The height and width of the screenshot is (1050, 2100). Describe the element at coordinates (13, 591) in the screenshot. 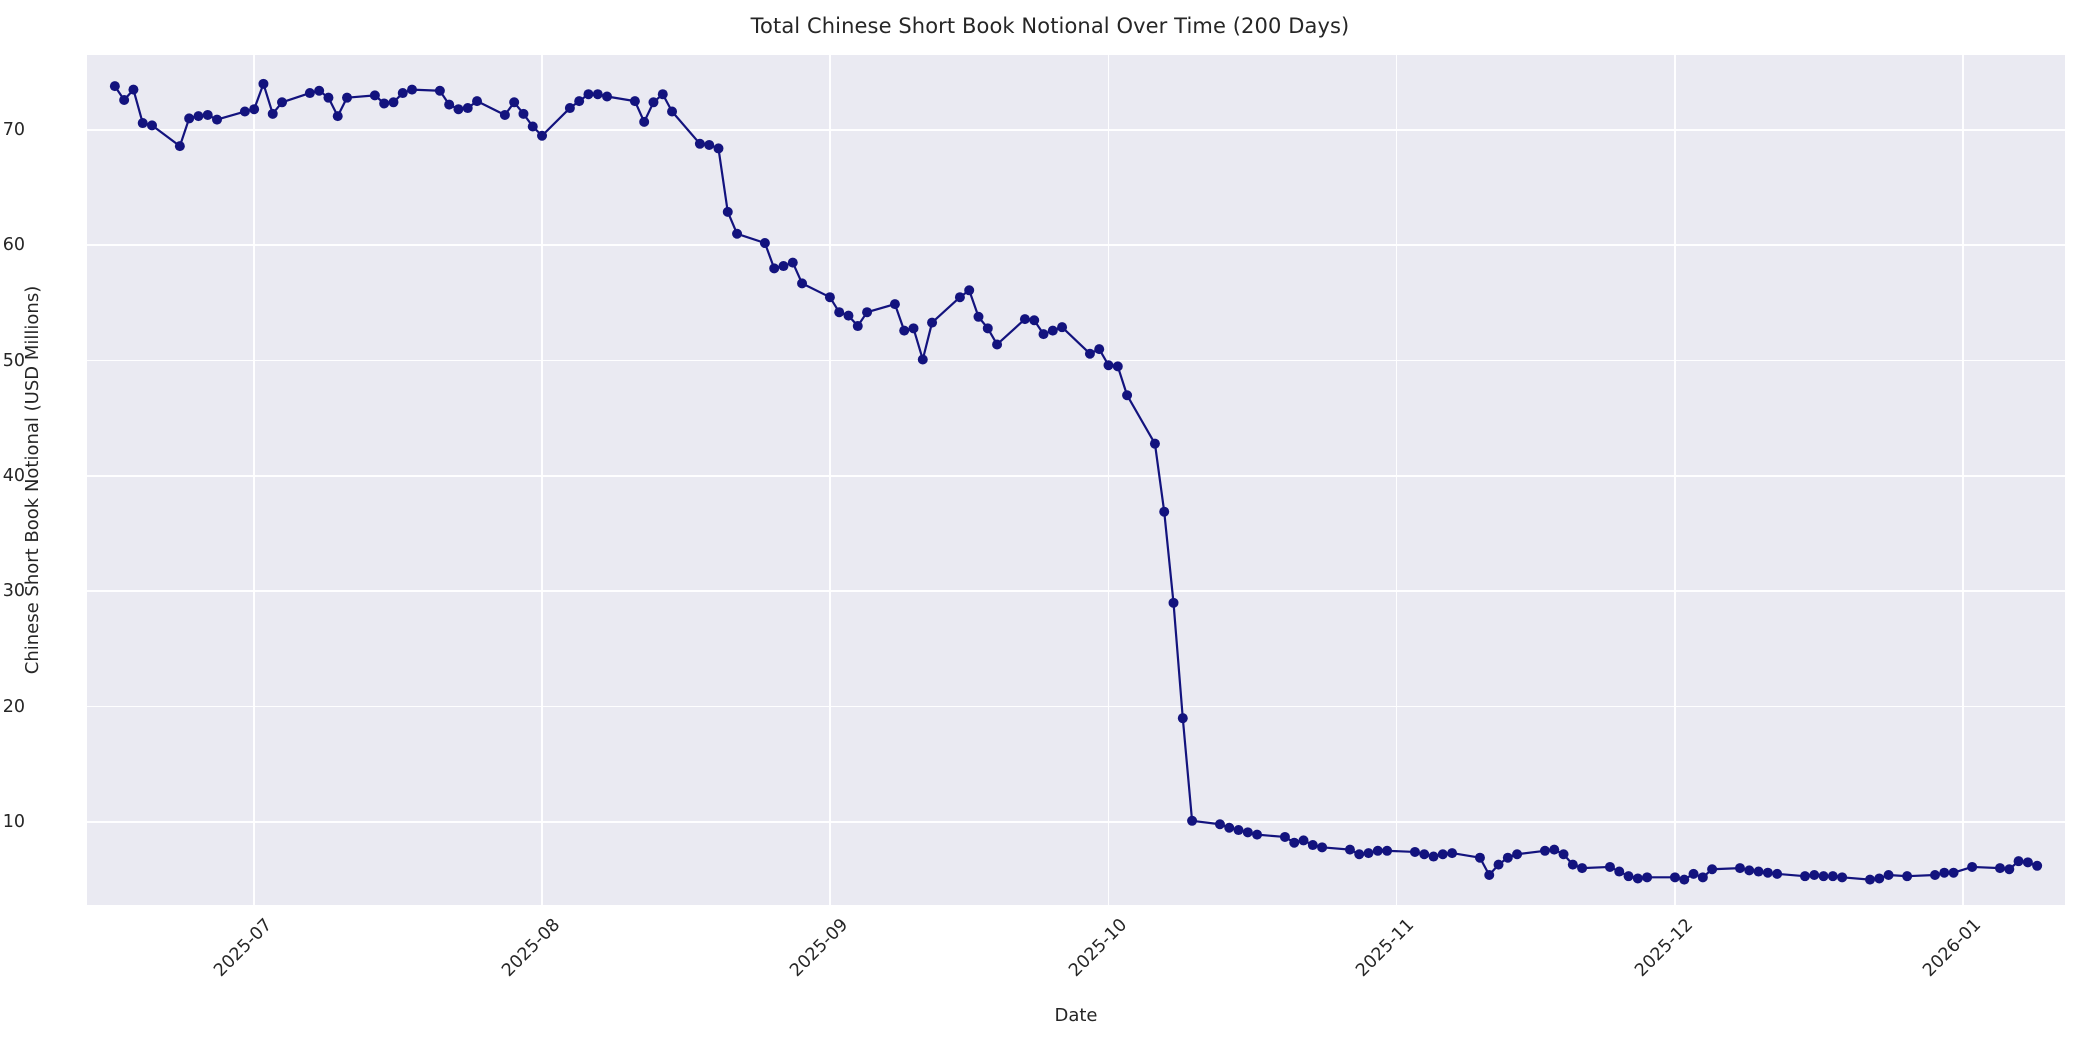

I see `y-axis-tick-label: 30` at that location.